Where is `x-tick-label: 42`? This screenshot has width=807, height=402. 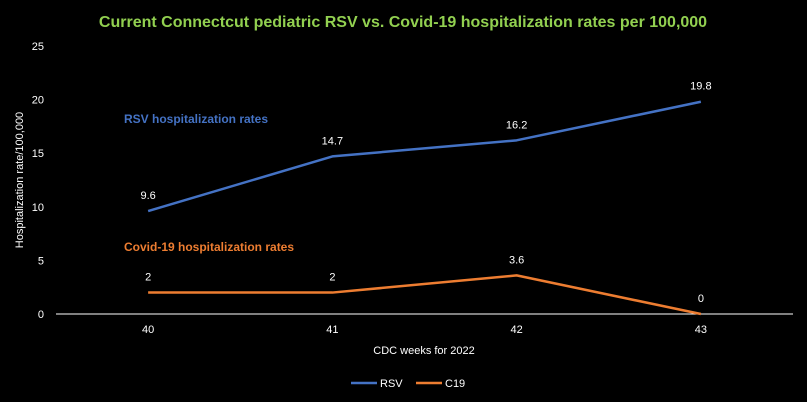
x-tick-label: 42 is located at coordinates (517, 330).